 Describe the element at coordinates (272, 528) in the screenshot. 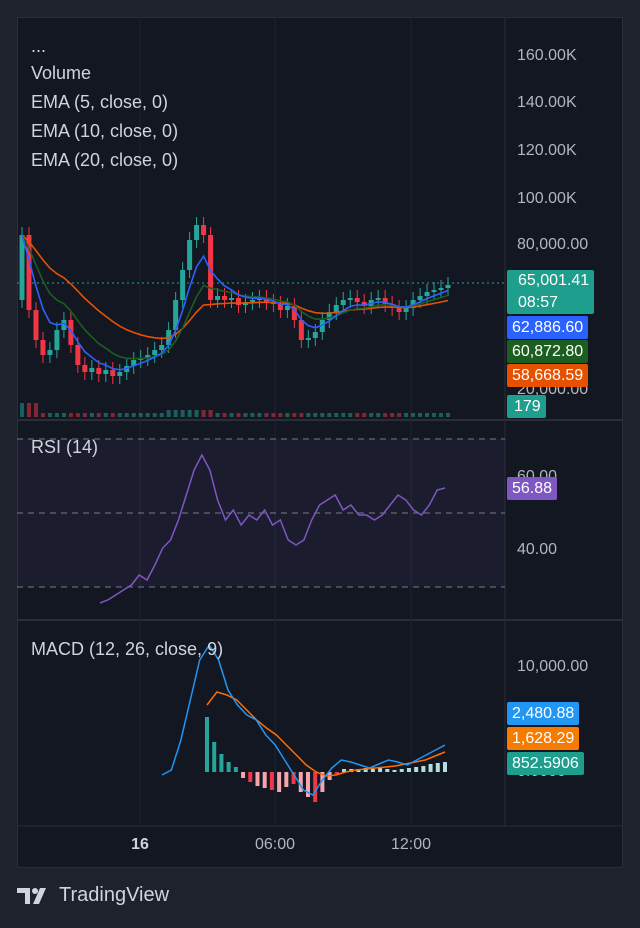

I see `rsi-line` at that location.